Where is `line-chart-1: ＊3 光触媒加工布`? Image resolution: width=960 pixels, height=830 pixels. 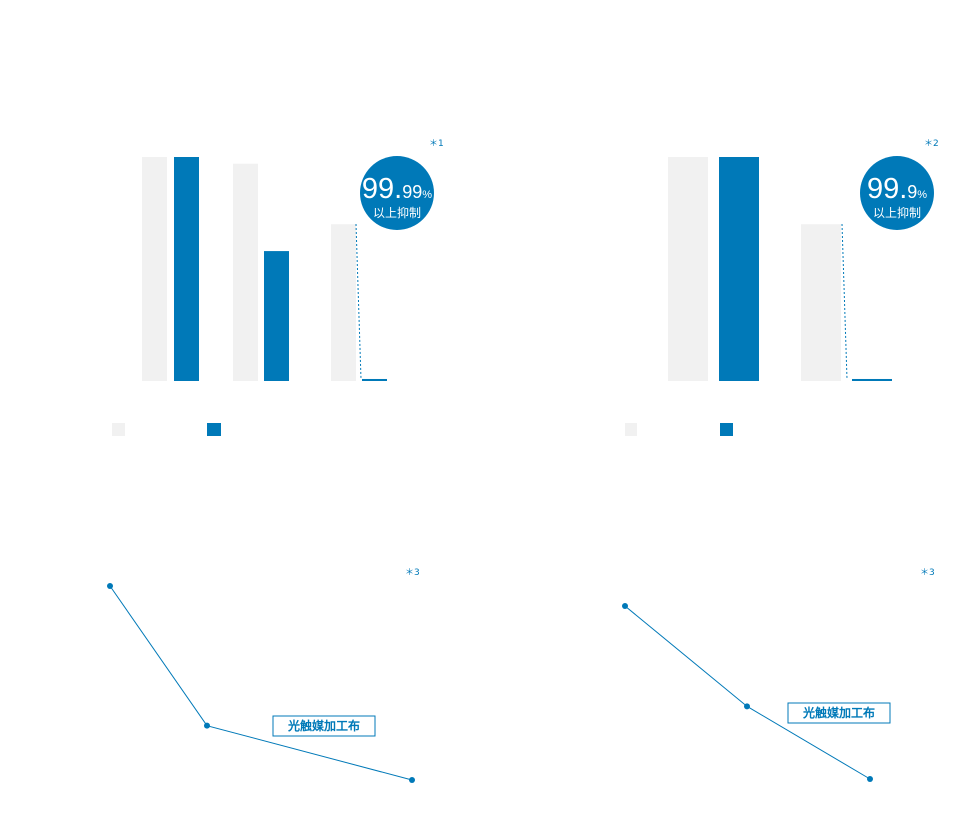
line-chart-1: ＊3 光触媒加工布 is located at coordinates (263, 675).